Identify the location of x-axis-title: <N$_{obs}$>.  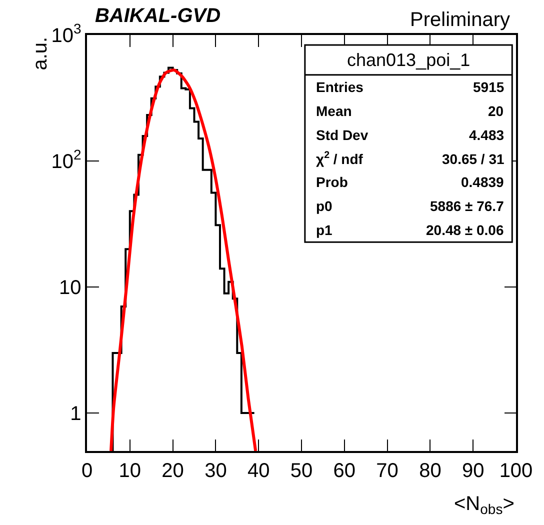
(484, 505).